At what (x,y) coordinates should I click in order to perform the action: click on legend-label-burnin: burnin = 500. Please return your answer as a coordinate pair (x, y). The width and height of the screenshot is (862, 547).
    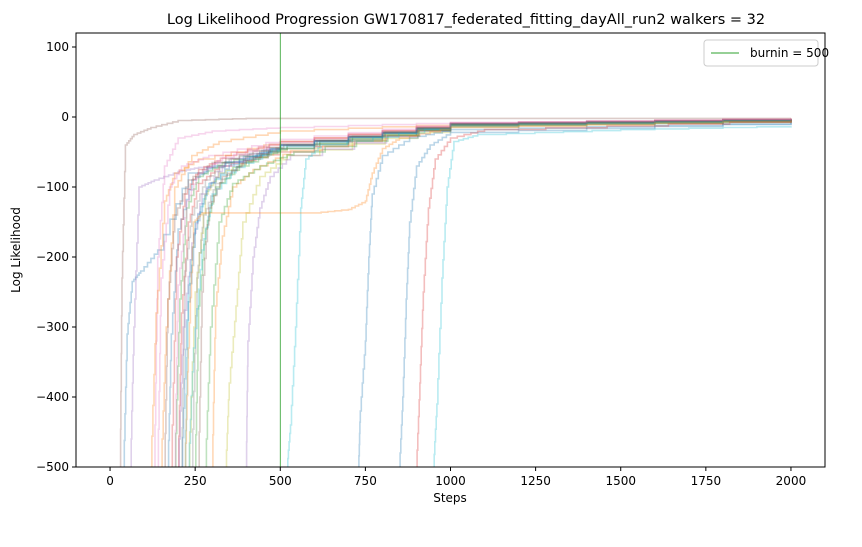
    Looking at the image, I should click on (789, 53).